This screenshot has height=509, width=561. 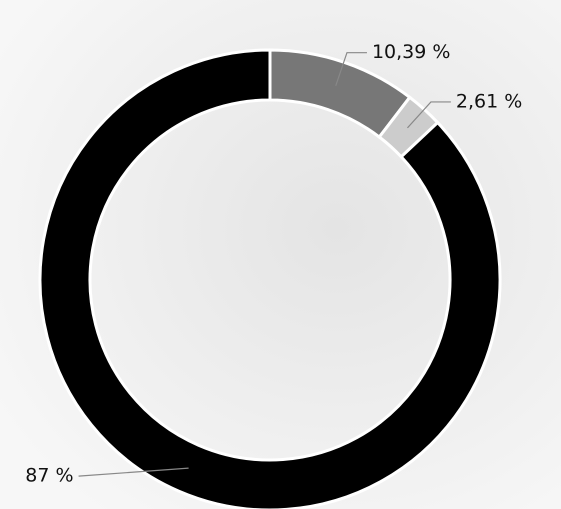 I want to click on data-label: 10,39 %, so click(x=411, y=52).